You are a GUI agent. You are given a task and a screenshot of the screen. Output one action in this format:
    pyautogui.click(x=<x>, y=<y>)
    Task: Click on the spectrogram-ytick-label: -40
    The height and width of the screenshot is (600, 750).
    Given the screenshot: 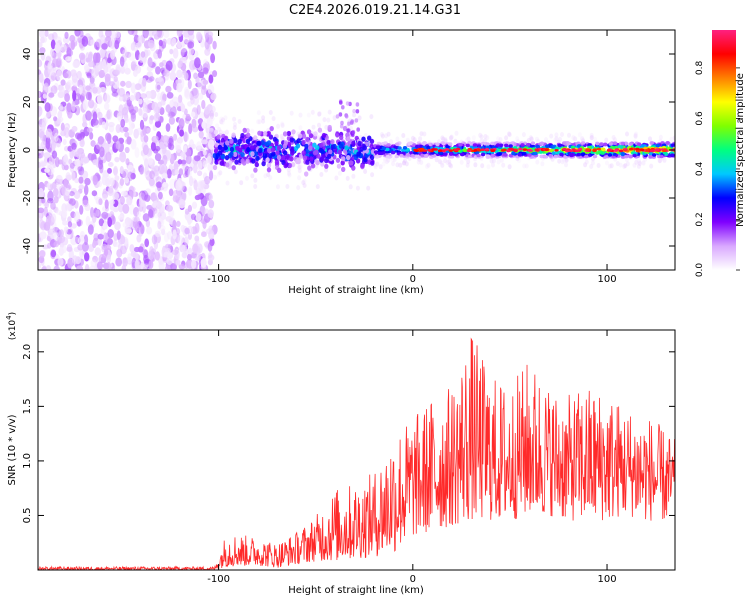 What is the action you would take?
    pyautogui.click(x=27, y=246)
    